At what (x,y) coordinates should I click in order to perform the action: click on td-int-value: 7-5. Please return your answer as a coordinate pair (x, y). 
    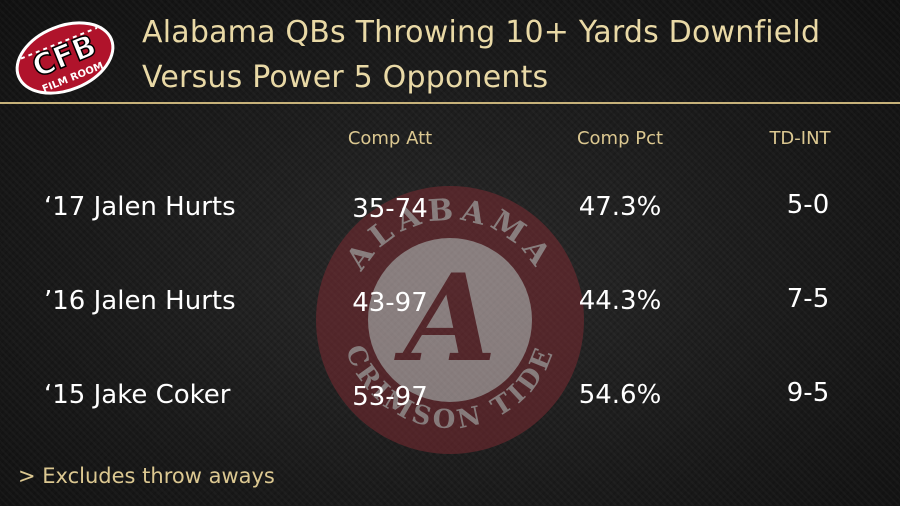
    Looking at the image, I should click on (808, 299).